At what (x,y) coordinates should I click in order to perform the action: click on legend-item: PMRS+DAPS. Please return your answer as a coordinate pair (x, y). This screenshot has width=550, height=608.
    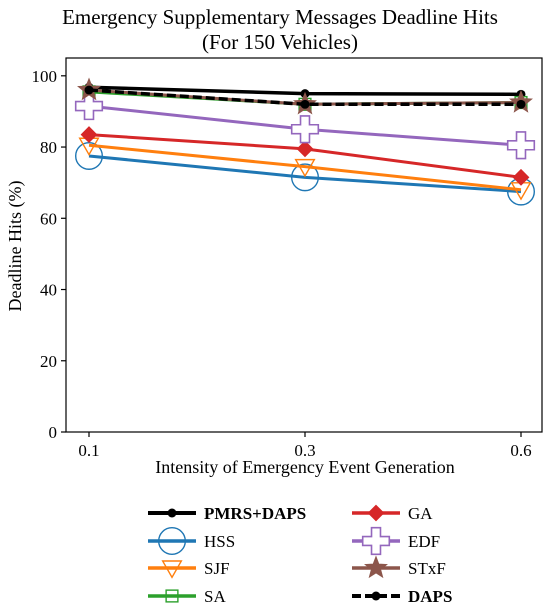
    Looking at the image, I should click on (227, 513).